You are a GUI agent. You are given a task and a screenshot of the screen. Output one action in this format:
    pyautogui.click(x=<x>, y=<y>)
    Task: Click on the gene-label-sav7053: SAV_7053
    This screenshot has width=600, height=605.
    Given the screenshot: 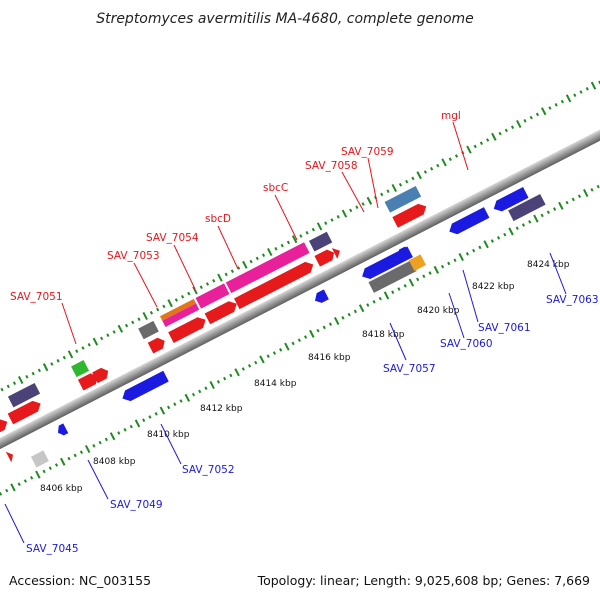 What is the action you would take?
    pyautogui.click(x=133, y=256)
    